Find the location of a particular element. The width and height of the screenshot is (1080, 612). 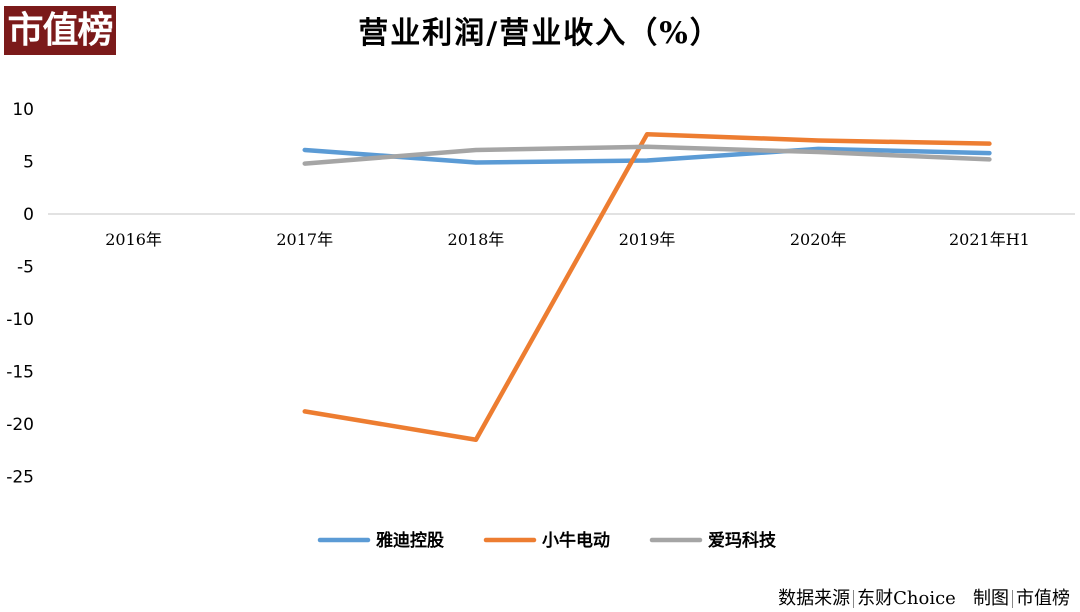

legend-label: 爱玛科技 is located at coordinates (742, 540).